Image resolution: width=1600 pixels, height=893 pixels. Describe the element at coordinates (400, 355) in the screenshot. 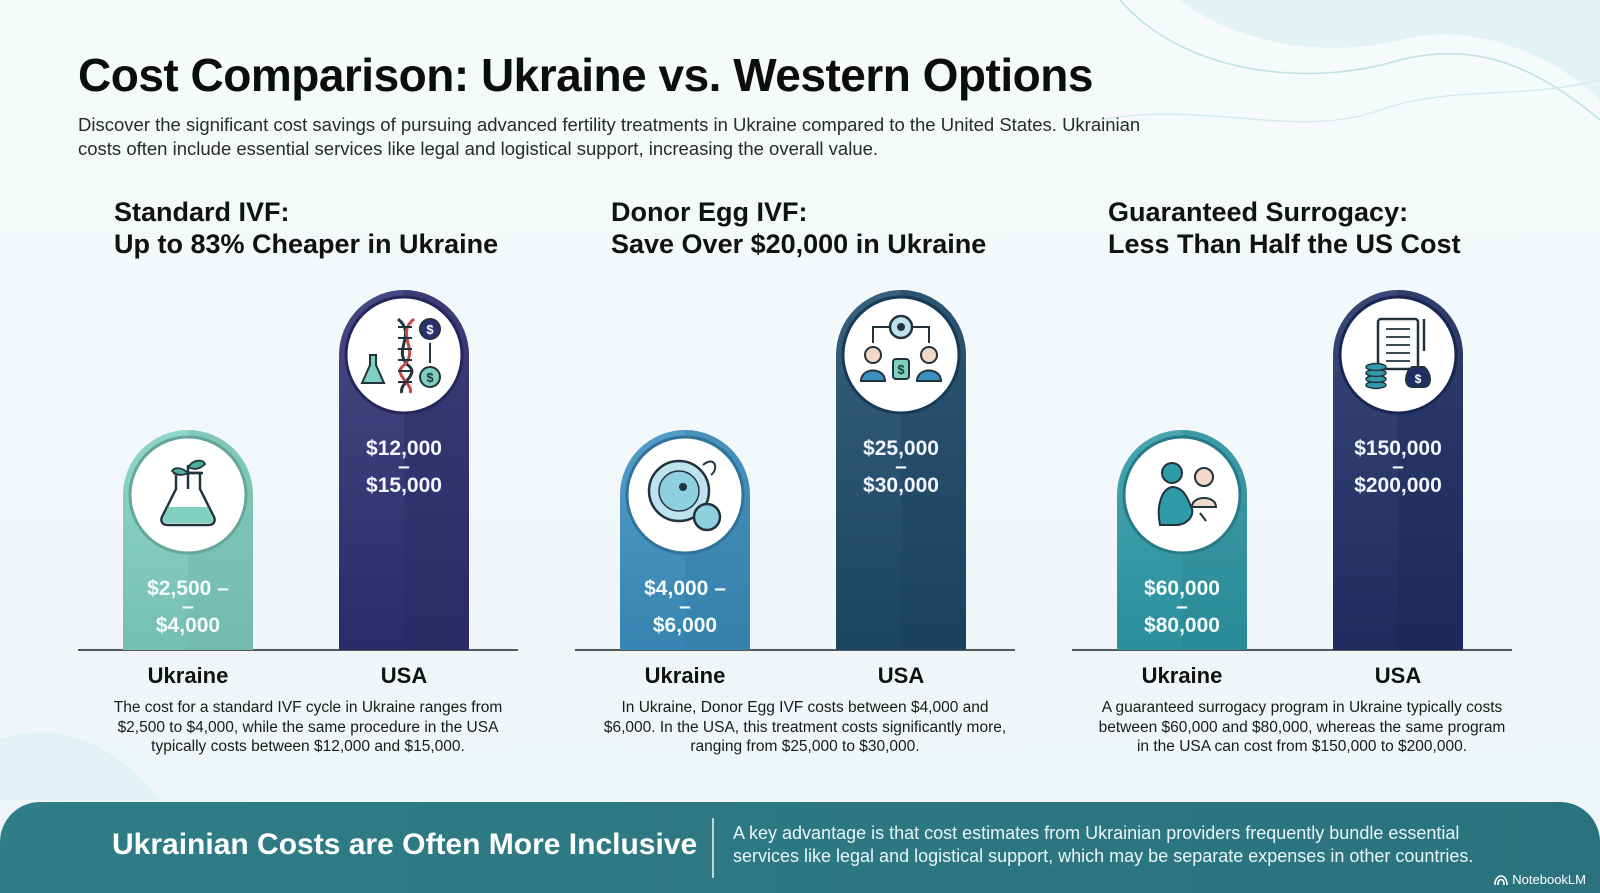

I see `dna-lab-cost-icon: $$` at that location.